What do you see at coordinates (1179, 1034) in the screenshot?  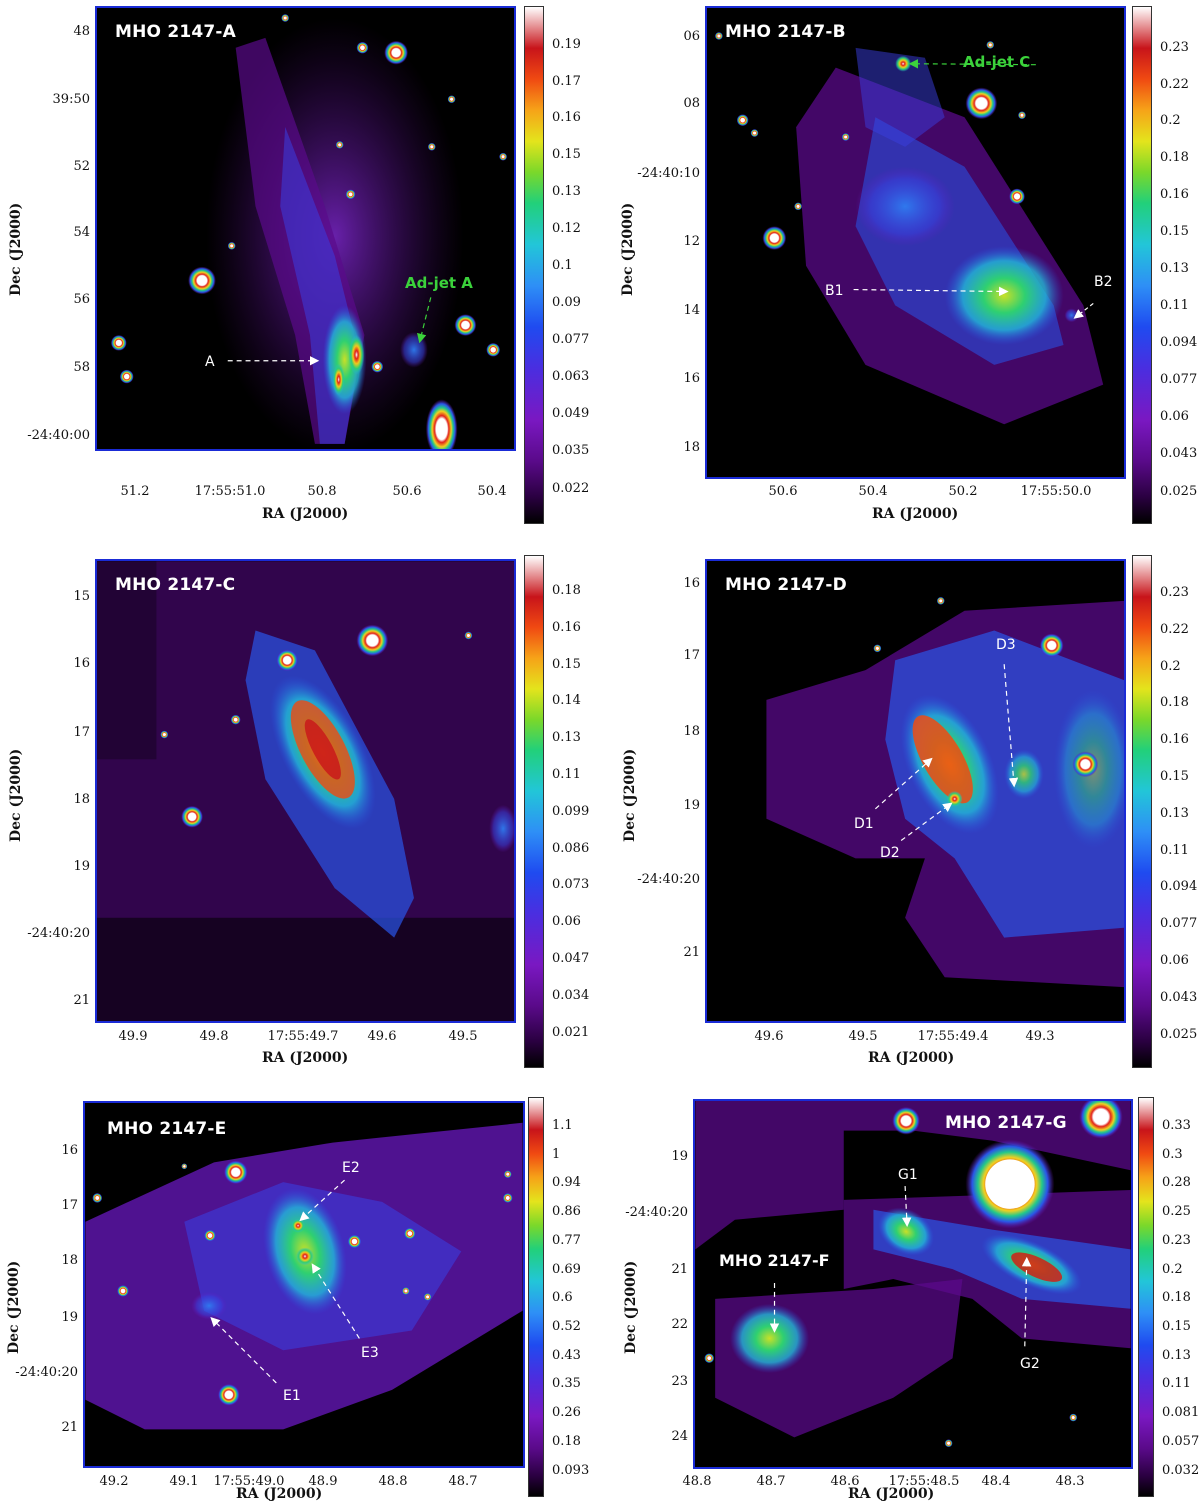 I see `cbar-tick: 0.025` at bounding box center [1179, 1034].